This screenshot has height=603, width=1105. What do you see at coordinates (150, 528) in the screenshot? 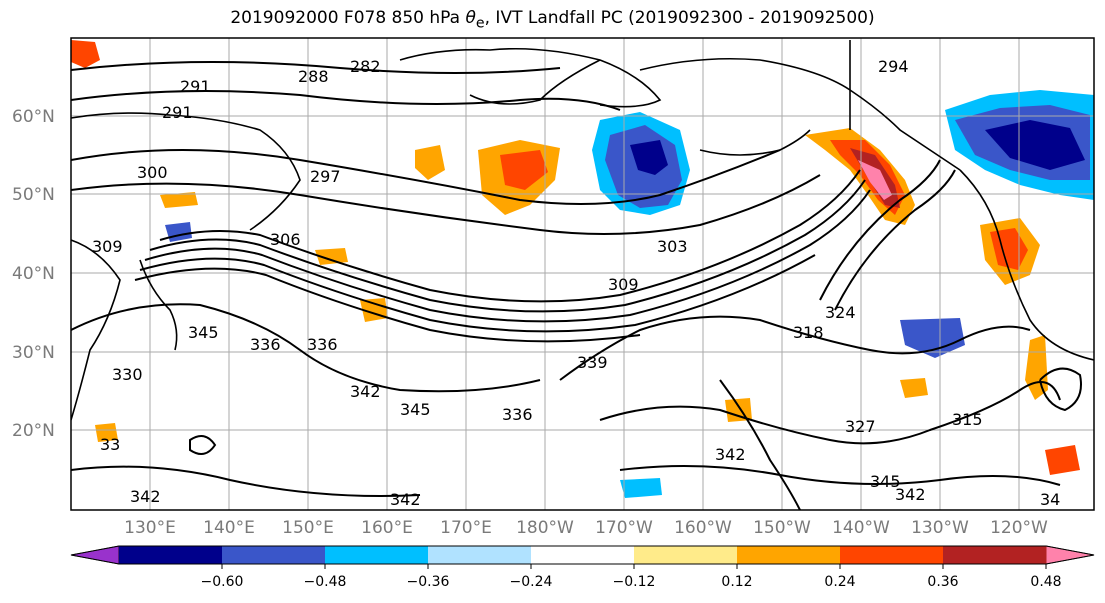
I see `lon-label: 130°E` at bounding box center [150, 528].